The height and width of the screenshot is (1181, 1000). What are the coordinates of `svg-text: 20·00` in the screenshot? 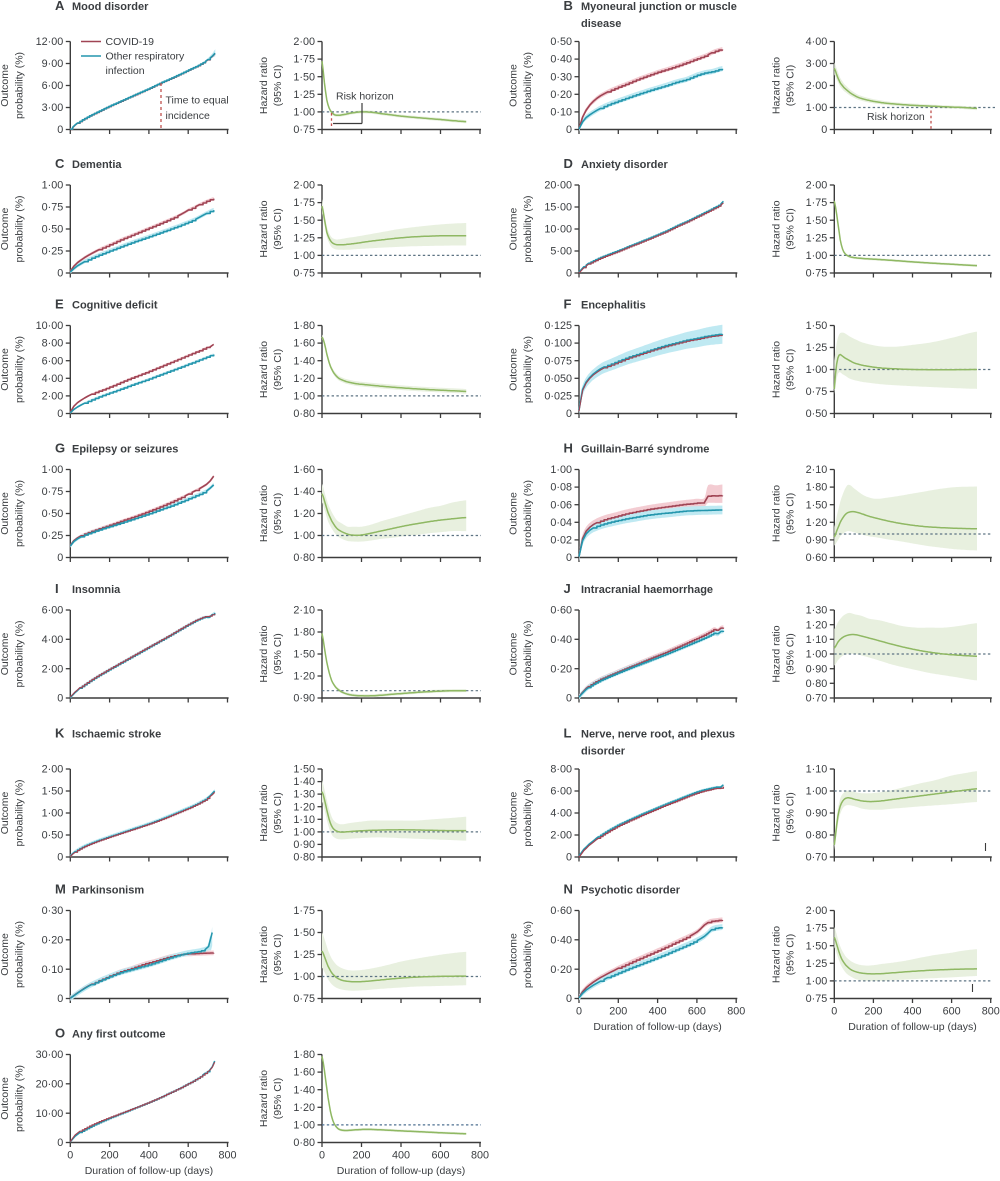 It's located at (50, 1084).